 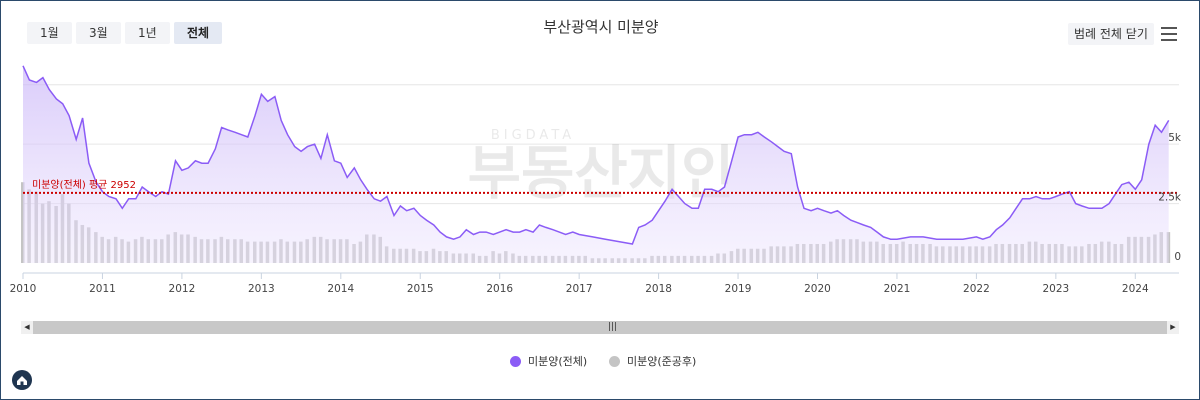 What do you see at coordinates (340, 289) in the screenshot?
I see `x-tick-label: 2014` at bounding box center [340, 289].